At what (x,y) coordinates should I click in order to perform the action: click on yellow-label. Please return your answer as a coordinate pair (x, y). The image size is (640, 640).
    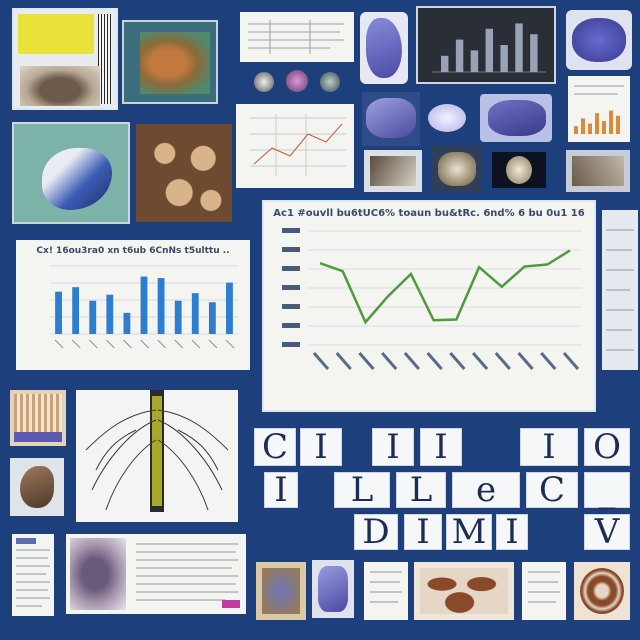
    Looking at the image, I should click on (56, 34).